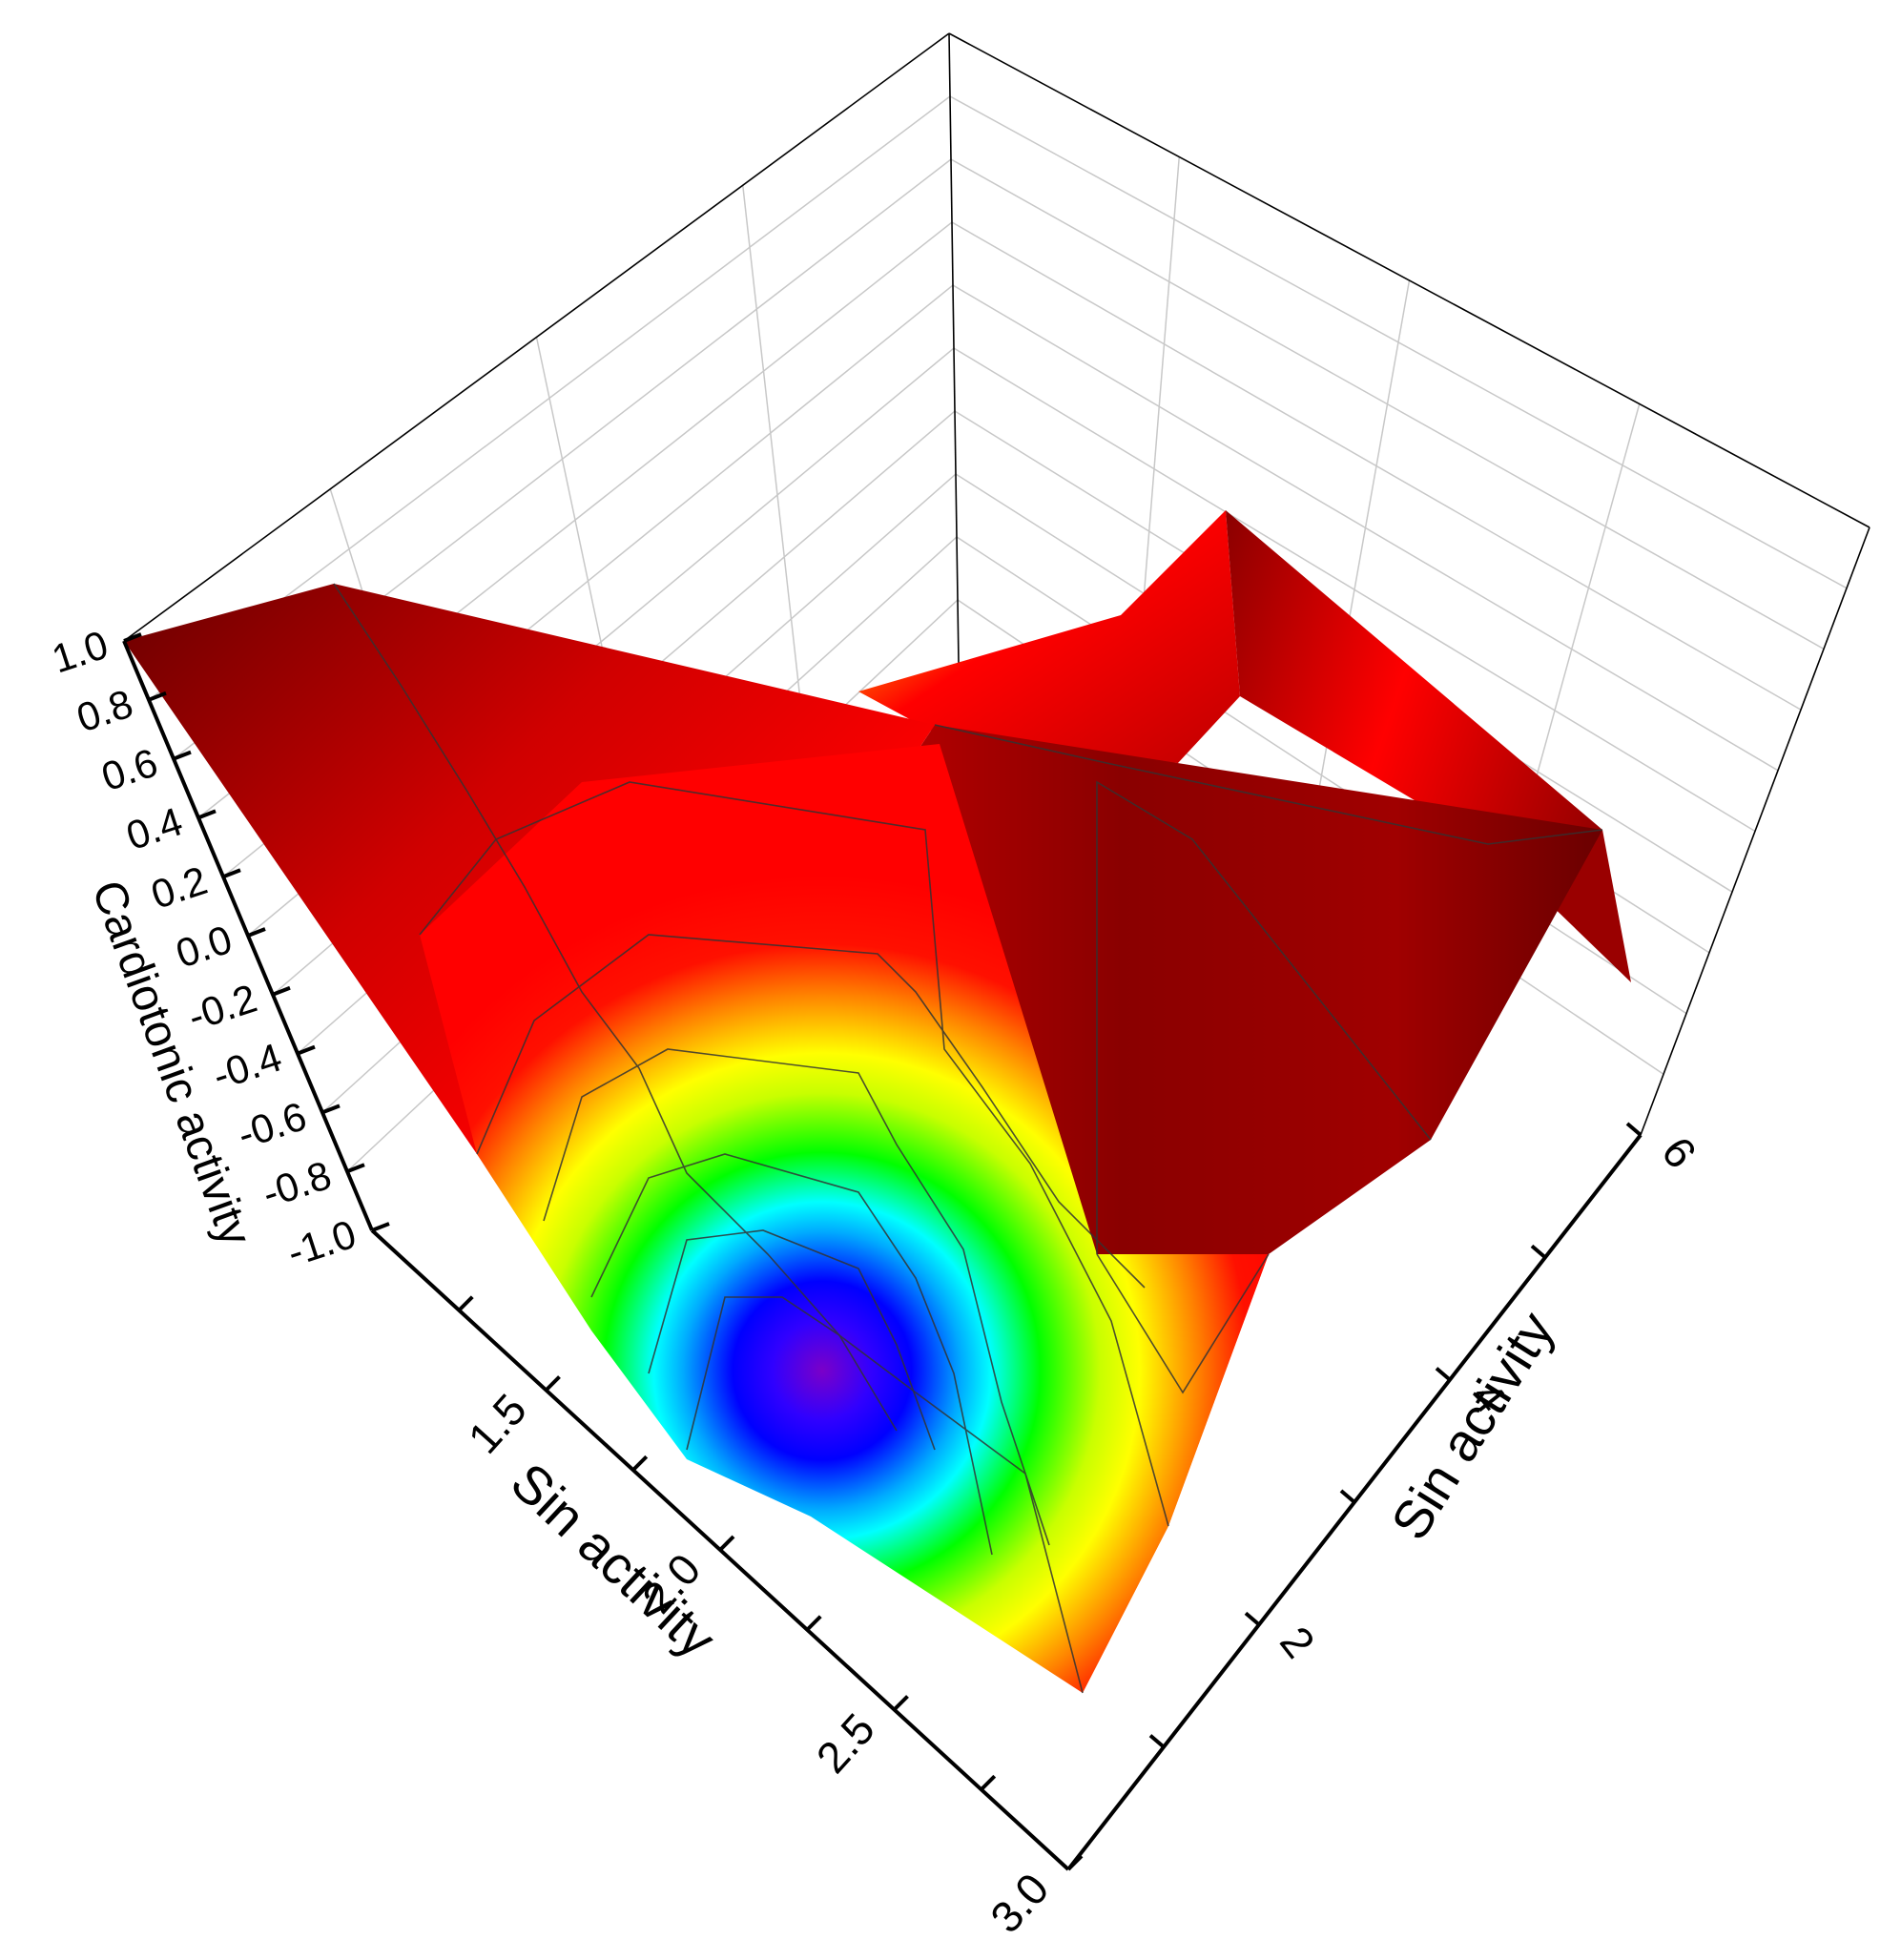 This screenshot has height=1960, width=1901. What do you see at coordinates (80, 652) in the screenshot?
I see `z-tick-label: 1.0` at bounding box center [80, 652].